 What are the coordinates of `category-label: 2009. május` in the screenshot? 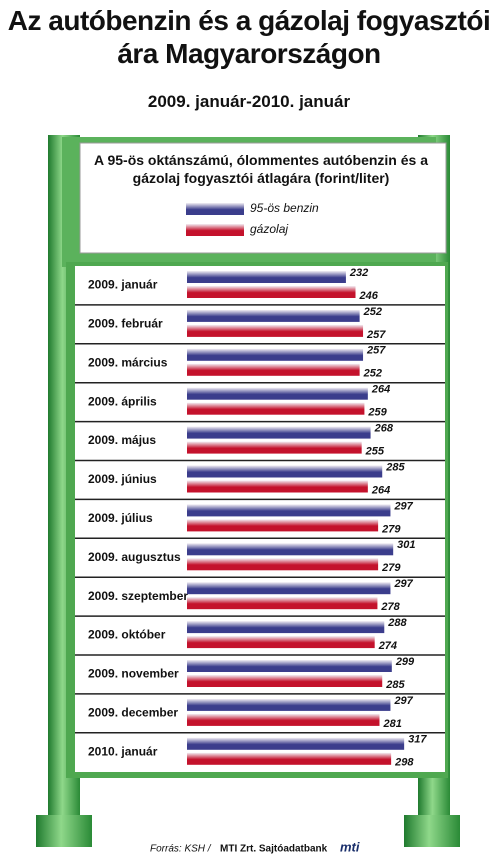 It's located at (122, 440).